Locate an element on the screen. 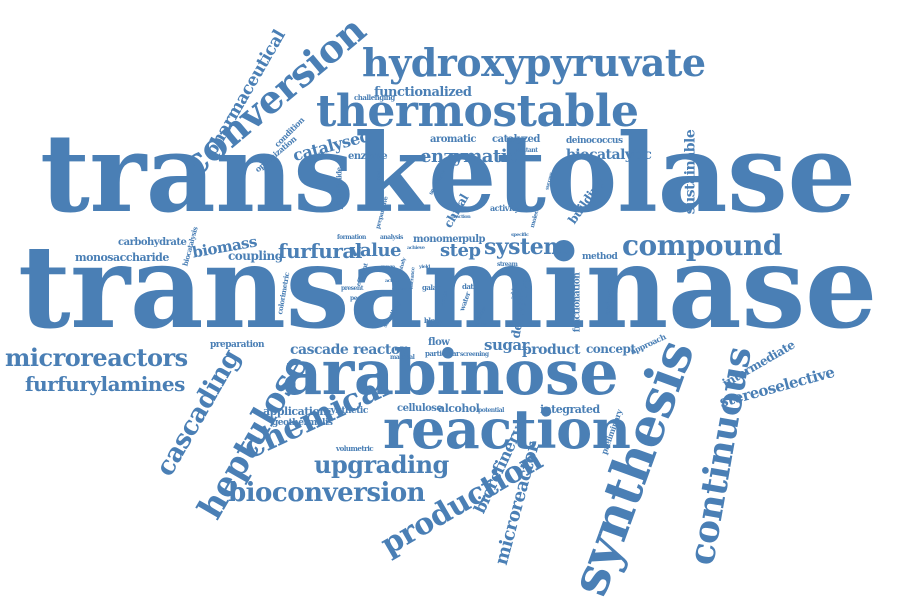  word-catalyzed: catalyzed is located at coordinates (516, 139).